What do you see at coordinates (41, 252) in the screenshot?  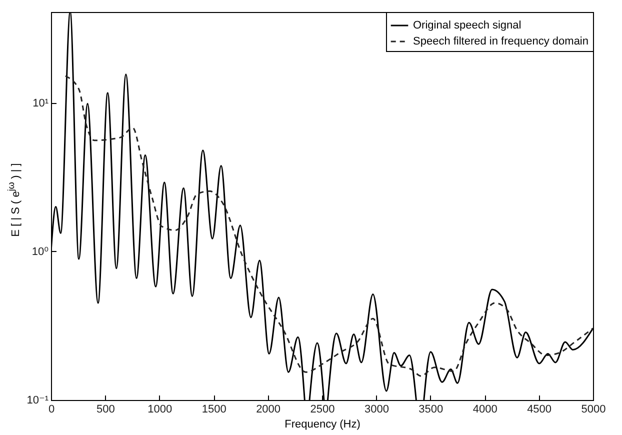 I see `y-tick-label: 10⁰` at bounding box center [41, 252].